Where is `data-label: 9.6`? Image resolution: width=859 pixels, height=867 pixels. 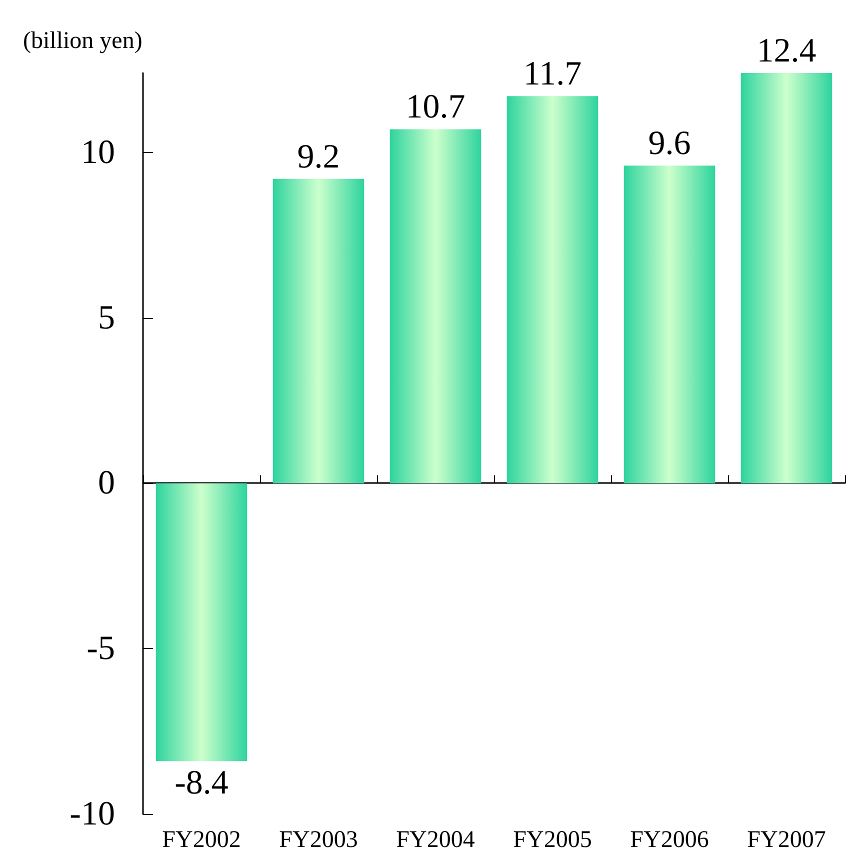 data-label: 9.6 is located at coordinates (669, 143).